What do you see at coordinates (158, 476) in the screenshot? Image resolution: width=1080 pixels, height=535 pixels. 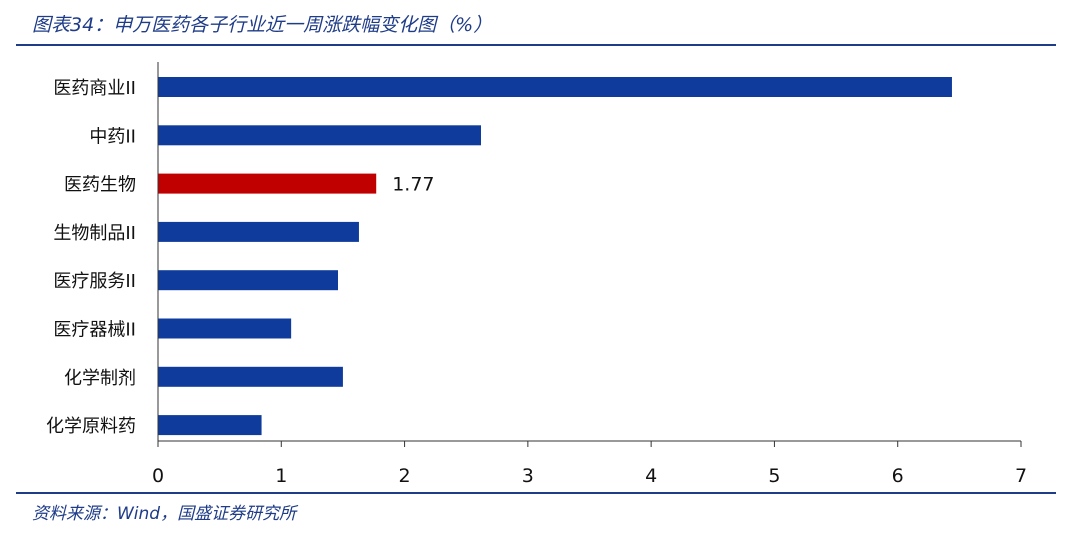 I see `x-tick-label: 0` at bounding box center [158, 476].